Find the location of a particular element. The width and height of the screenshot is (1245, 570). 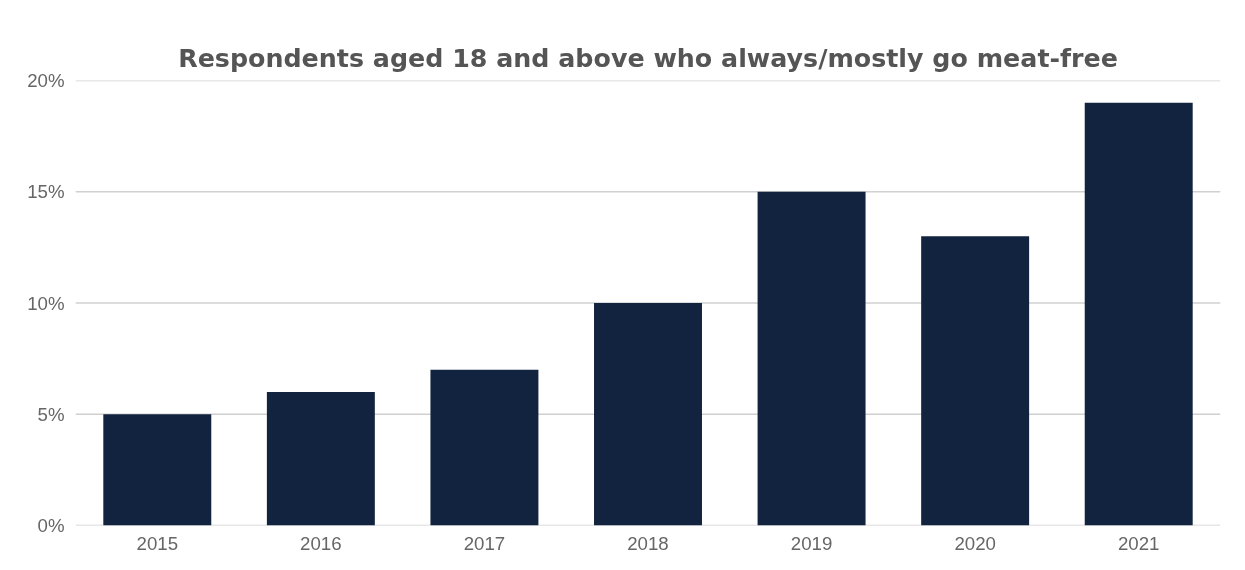

x-tick-label: 2018 is located at coordinates (648, 543).